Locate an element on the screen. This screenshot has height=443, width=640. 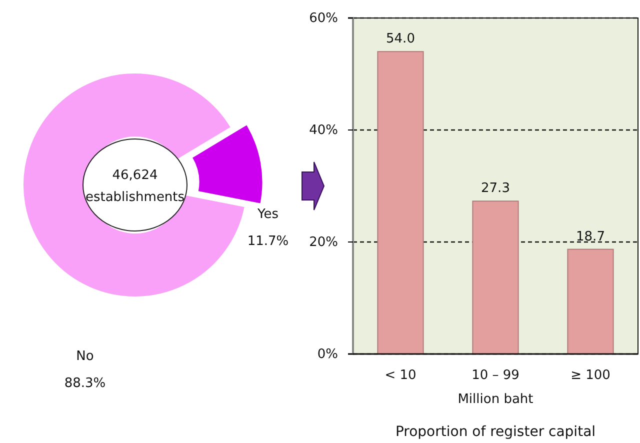
x-tick-label: < 10 is located at coordinates (400, 376).